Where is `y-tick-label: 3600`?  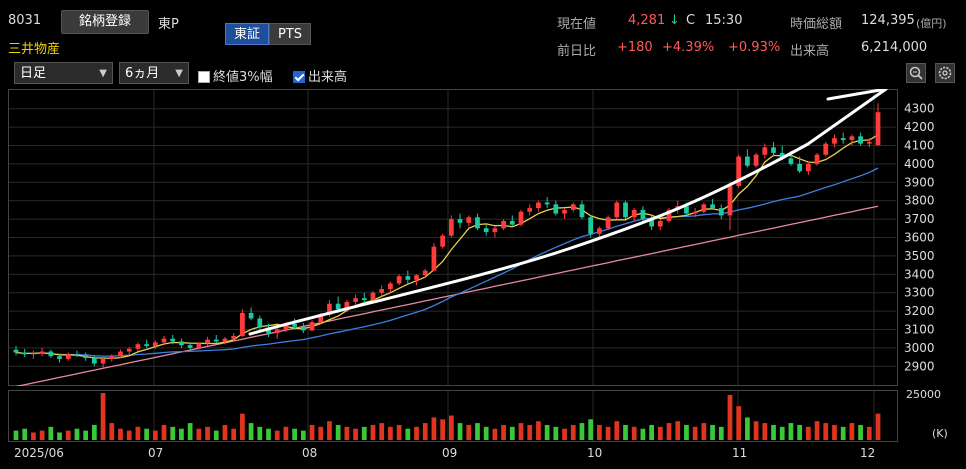
y-tick-label: 3600 is located at coordinates (919, 238).